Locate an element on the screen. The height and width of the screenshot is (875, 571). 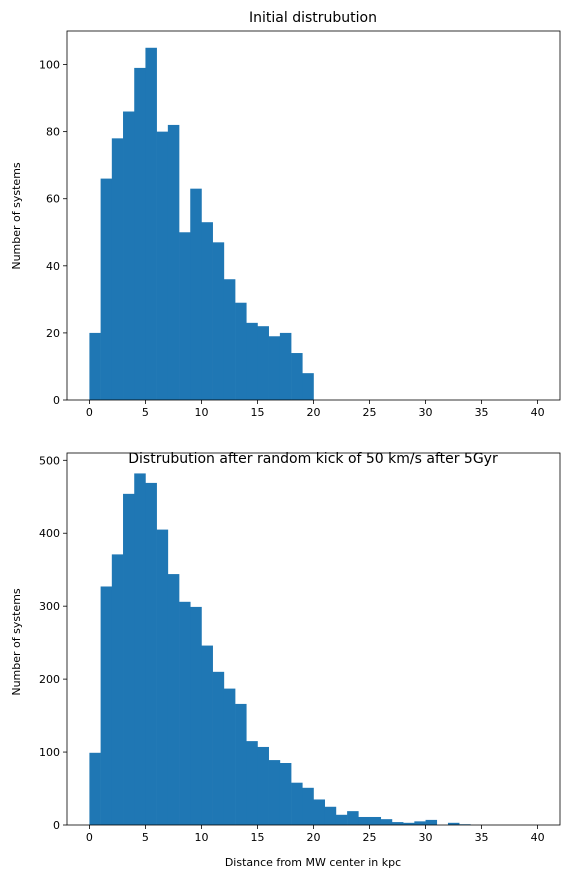
bottom-x-ticks: 0 5 10 15 20 25 30 35 40 is located at coordinates (315, 834).